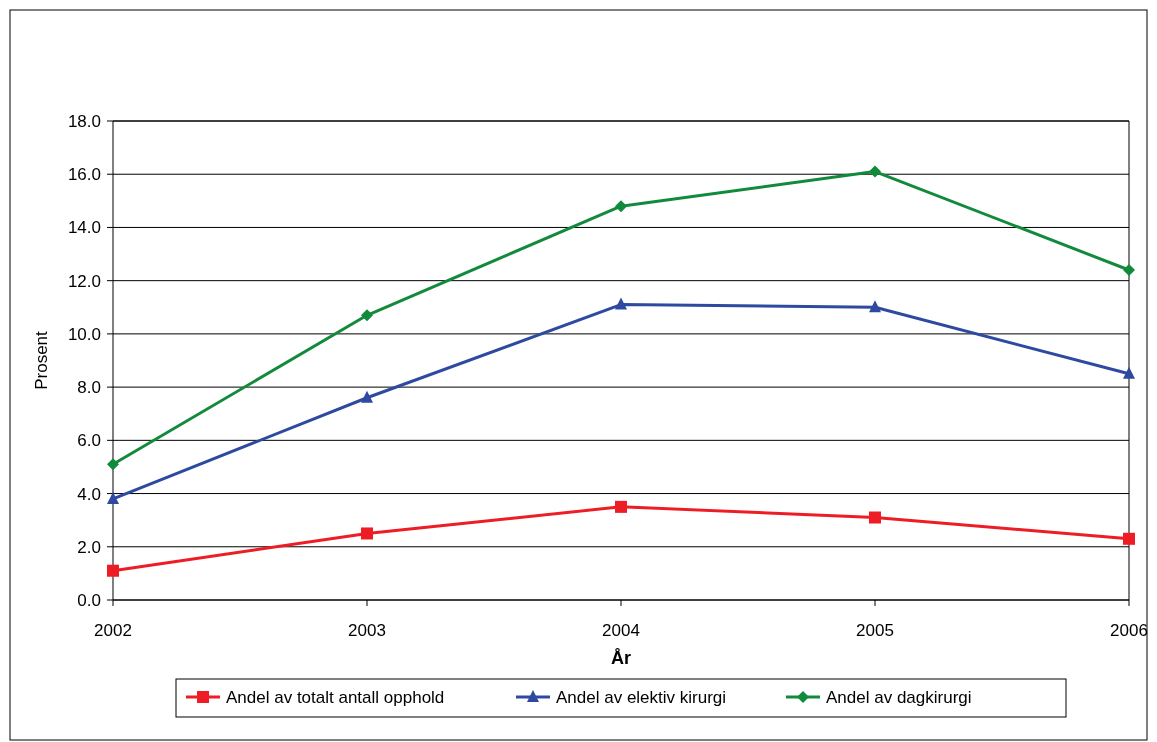 The image size is (1157, 742). Describe the element at coordinates (367, 630) in the screenshot. I see `x-tick-label: 2003` at that location.